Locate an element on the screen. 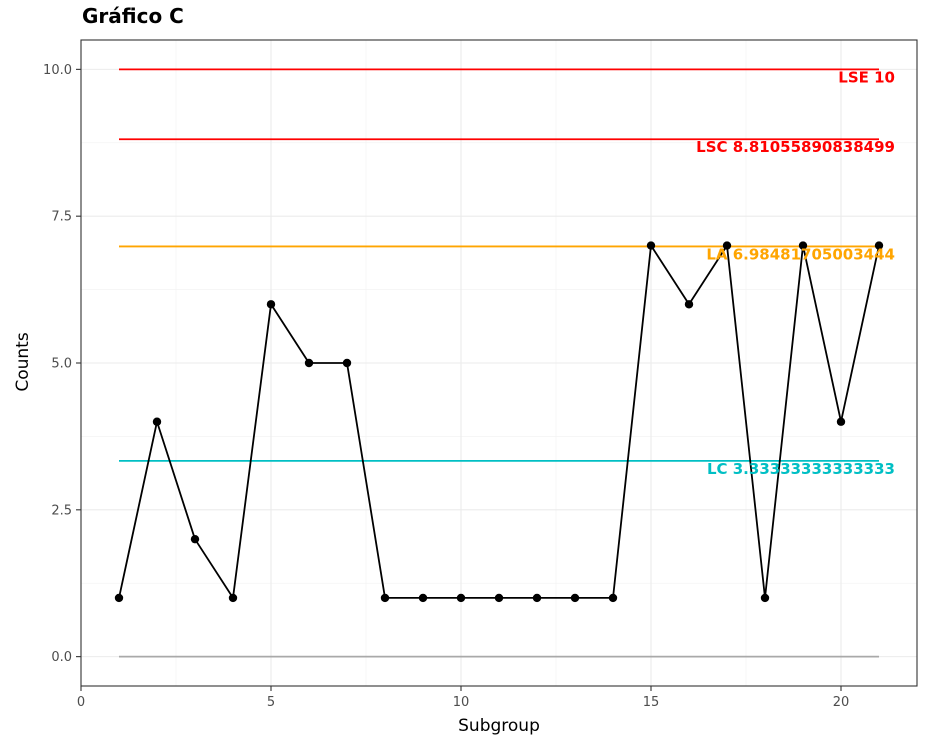  y-axis: 0.0 2.5 5.0 7.5 10.0 is located at coordinates (62, 364).